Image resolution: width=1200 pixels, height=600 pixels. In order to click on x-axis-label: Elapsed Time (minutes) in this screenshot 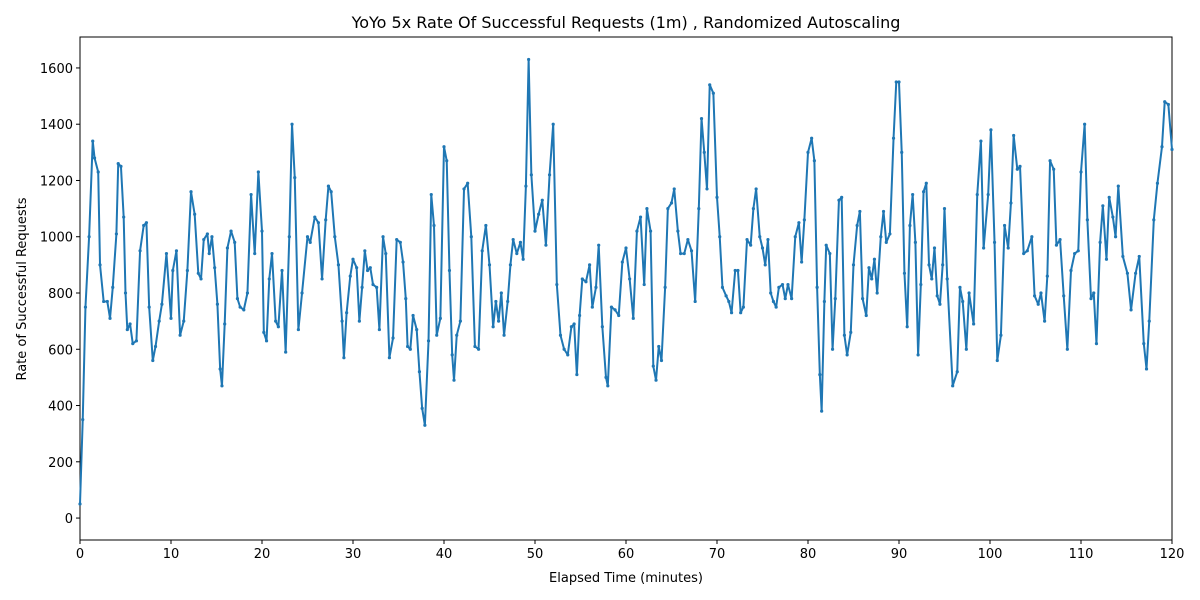, I will do `click(626, 578)`.